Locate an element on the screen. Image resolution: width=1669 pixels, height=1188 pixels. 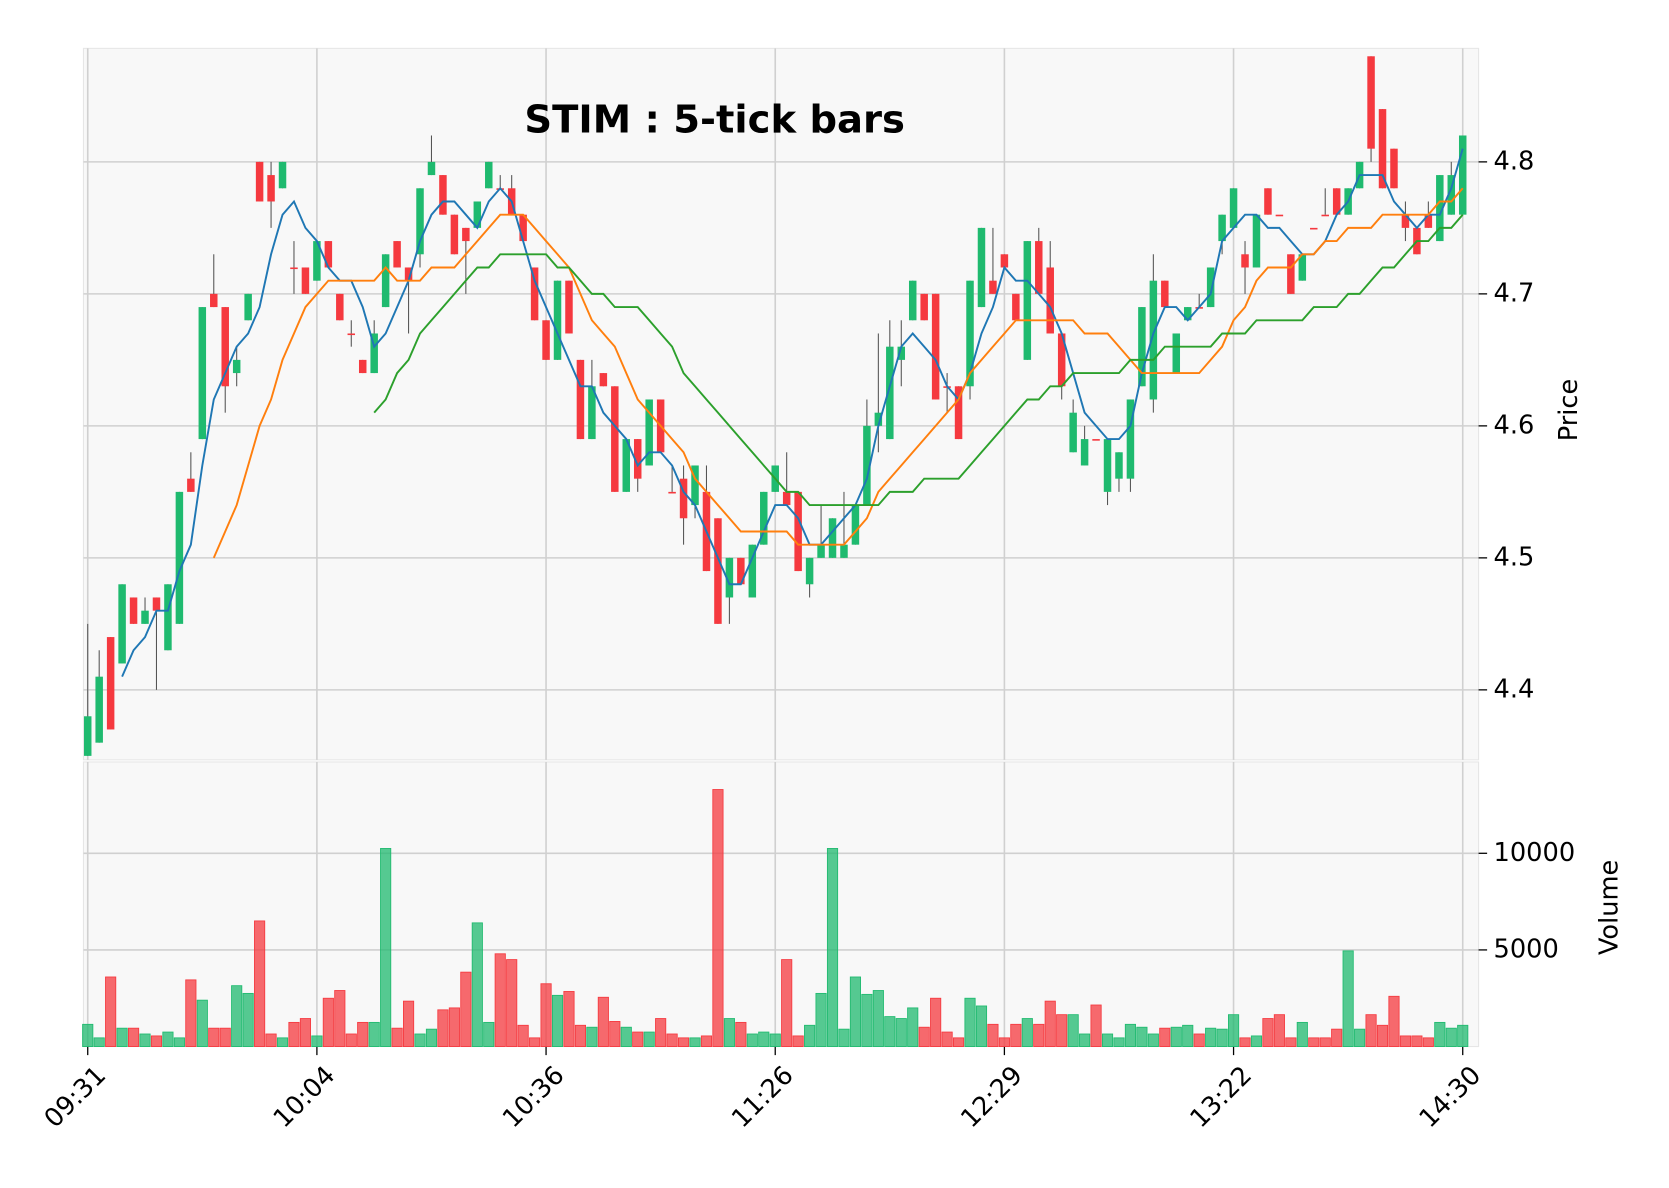
volume-axis-label: Volume is located at coordinates (1610, 907).